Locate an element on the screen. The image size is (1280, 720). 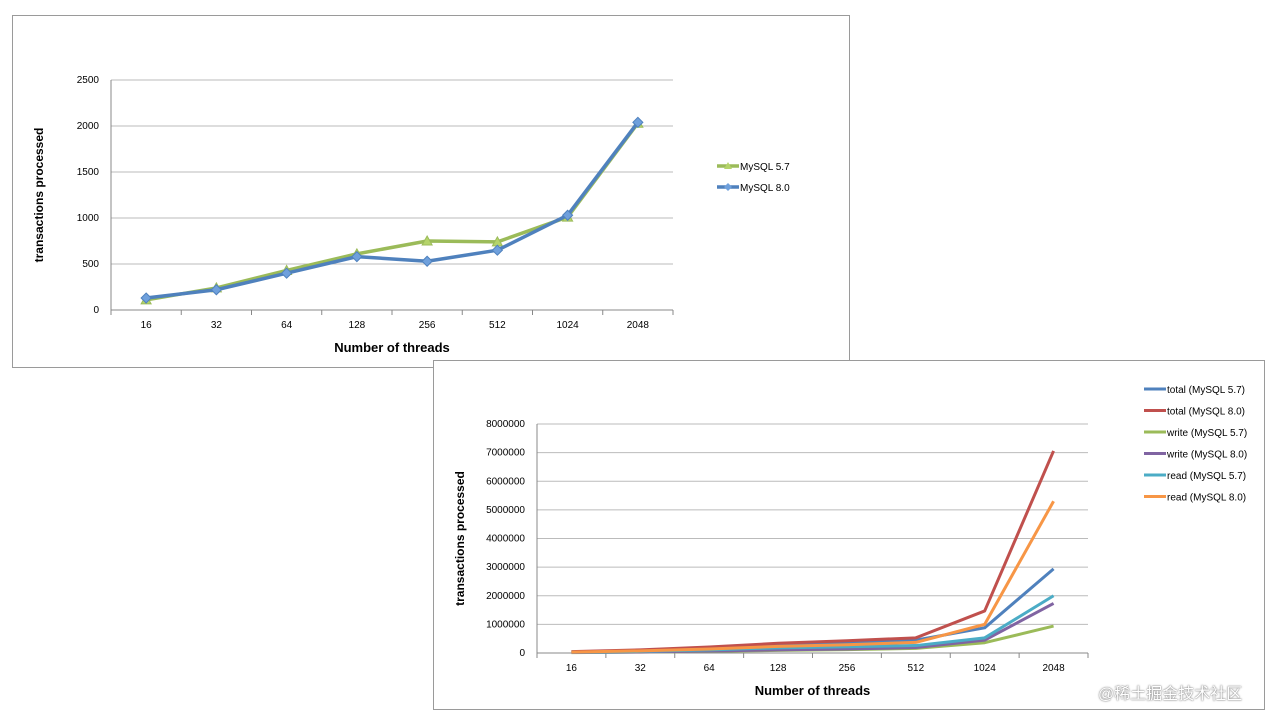
y-tick-label: 500 is located at coordinates (90, 264).